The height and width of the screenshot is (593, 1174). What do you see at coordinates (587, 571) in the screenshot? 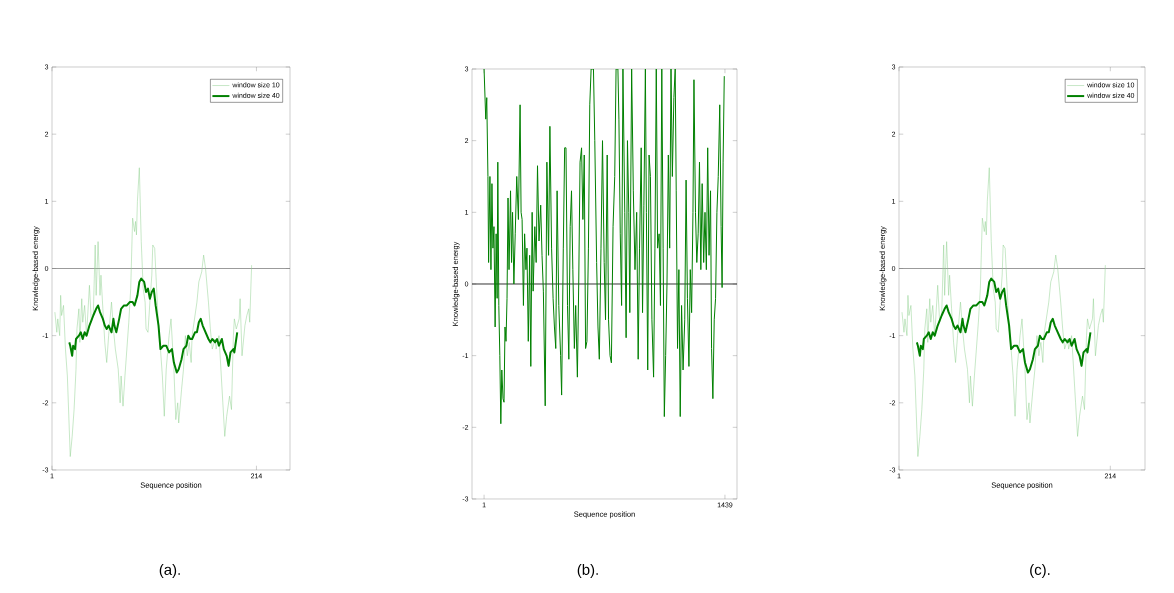
I see `text: (b).` at bounding box center [587, 571].